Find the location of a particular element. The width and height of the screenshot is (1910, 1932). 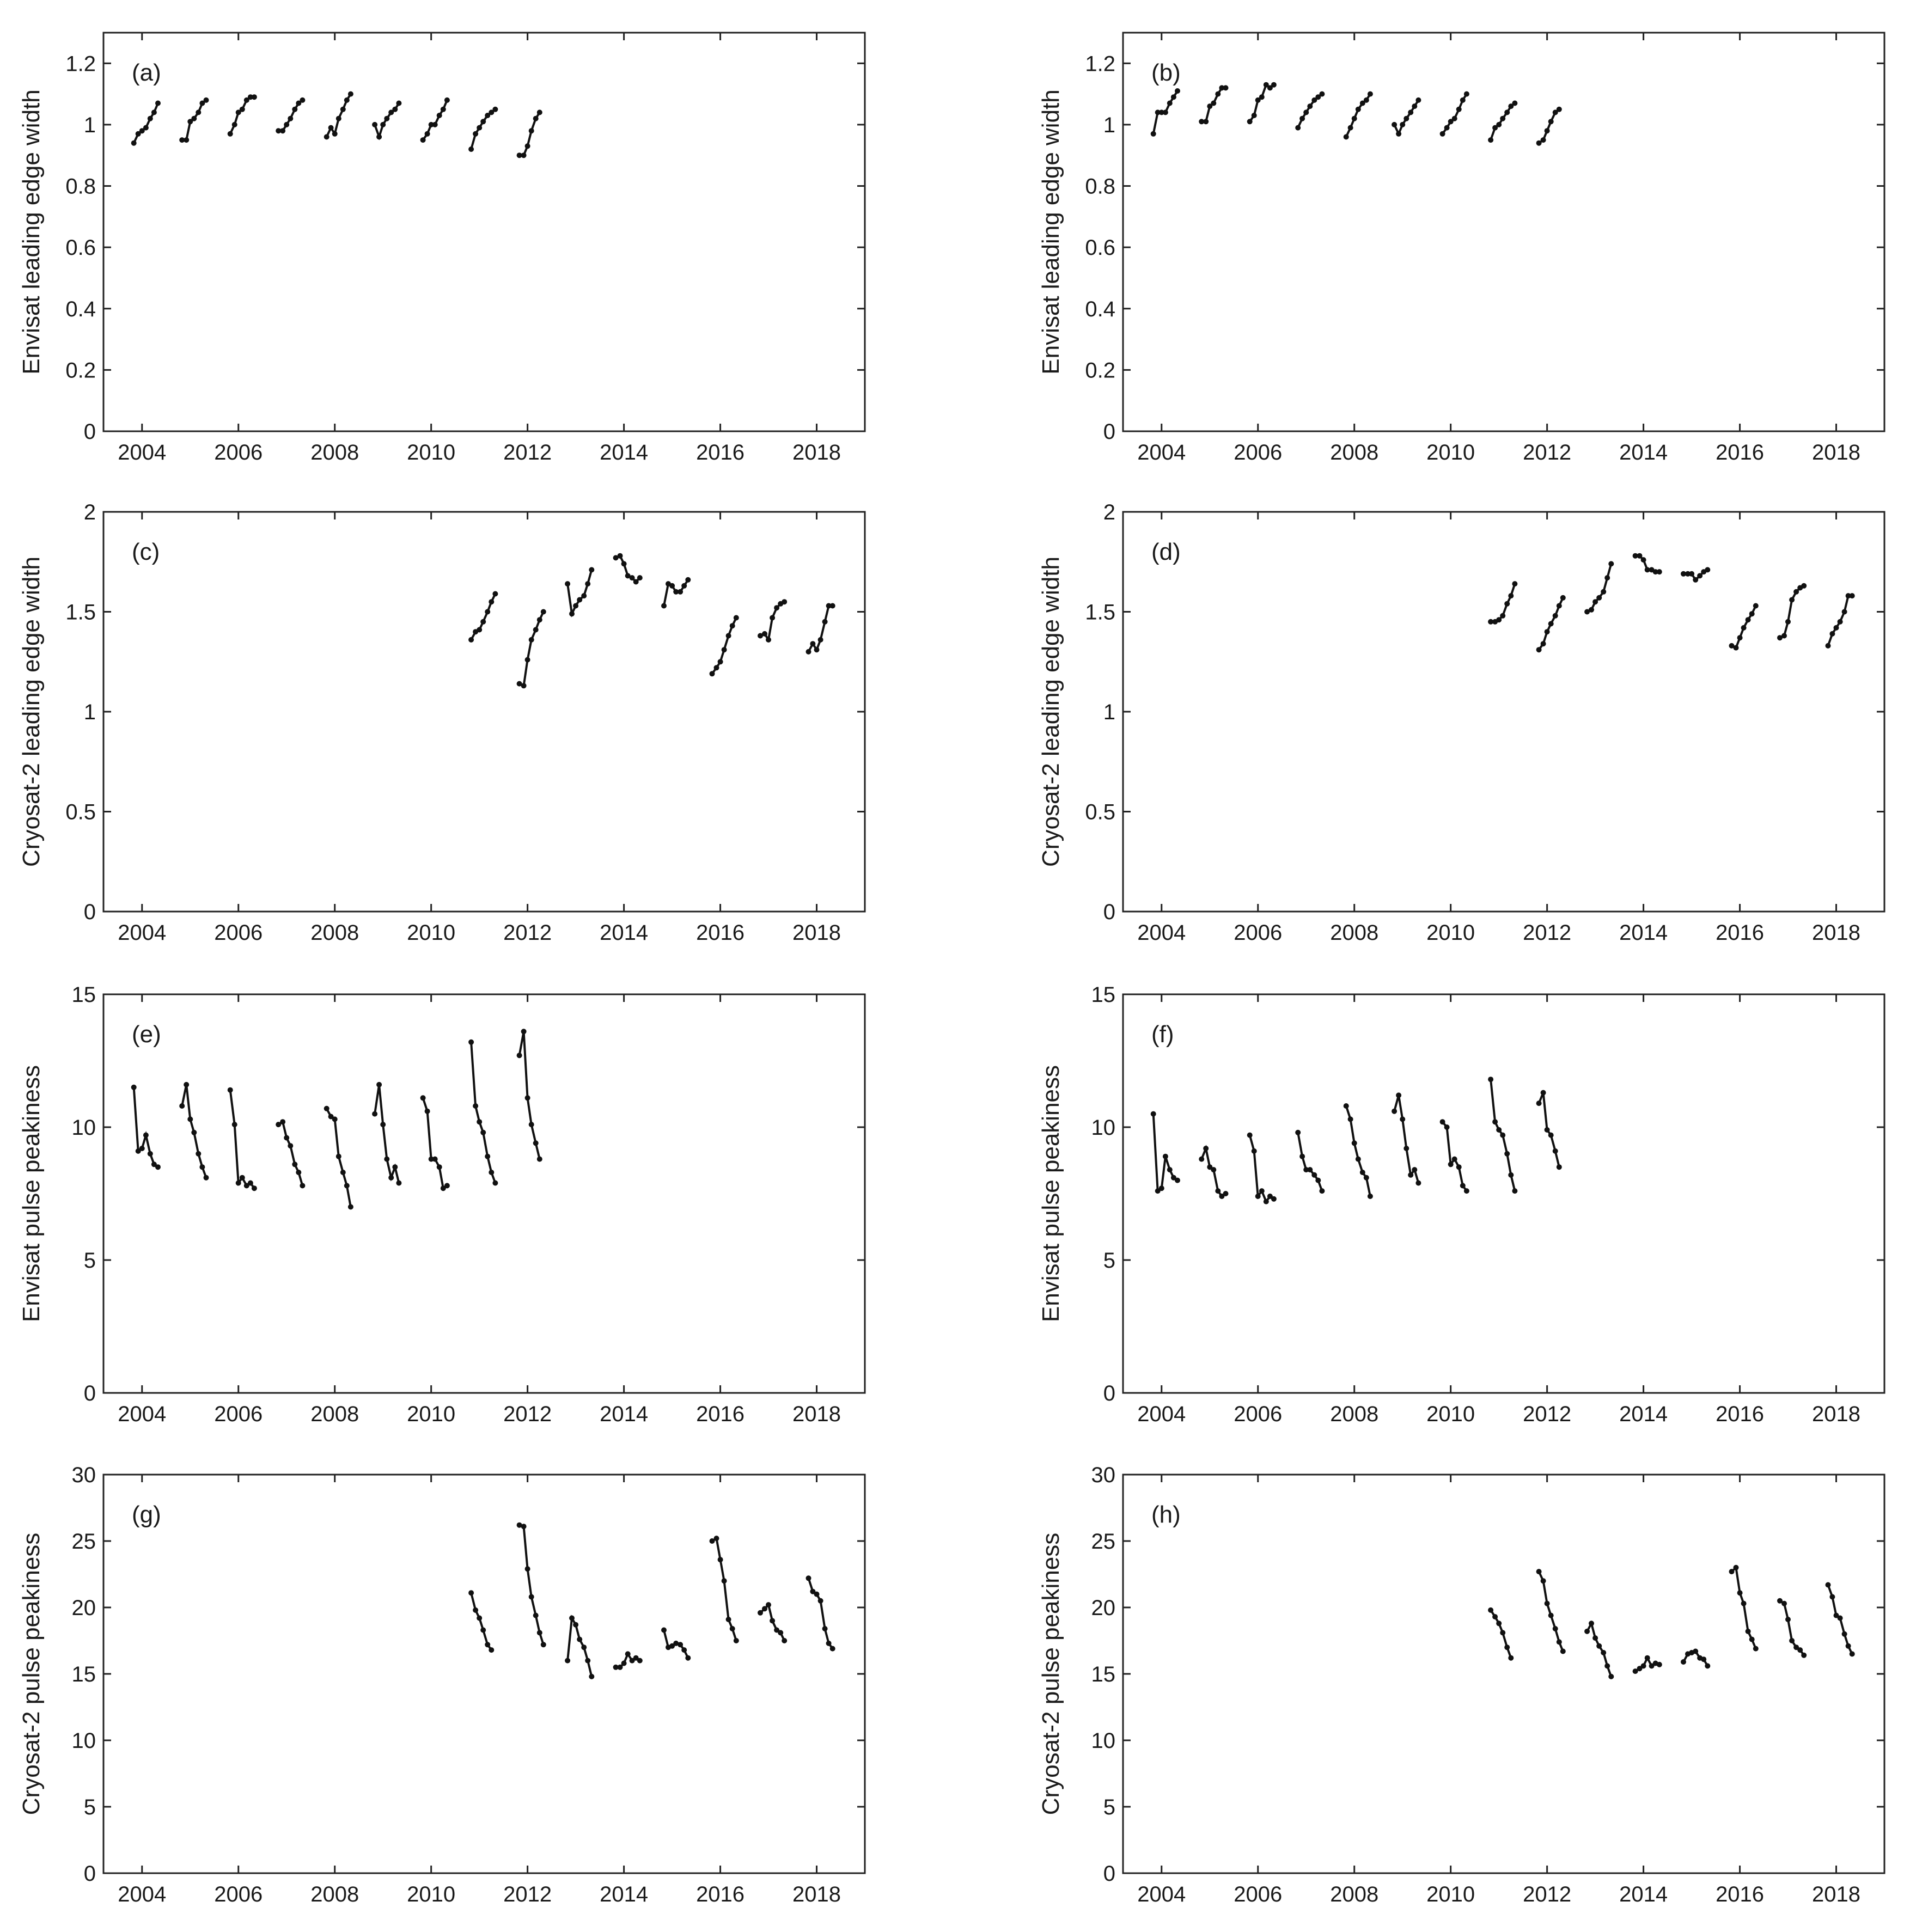

x-tick-label-f: 2014 is located at coordinates (1643, 1414).